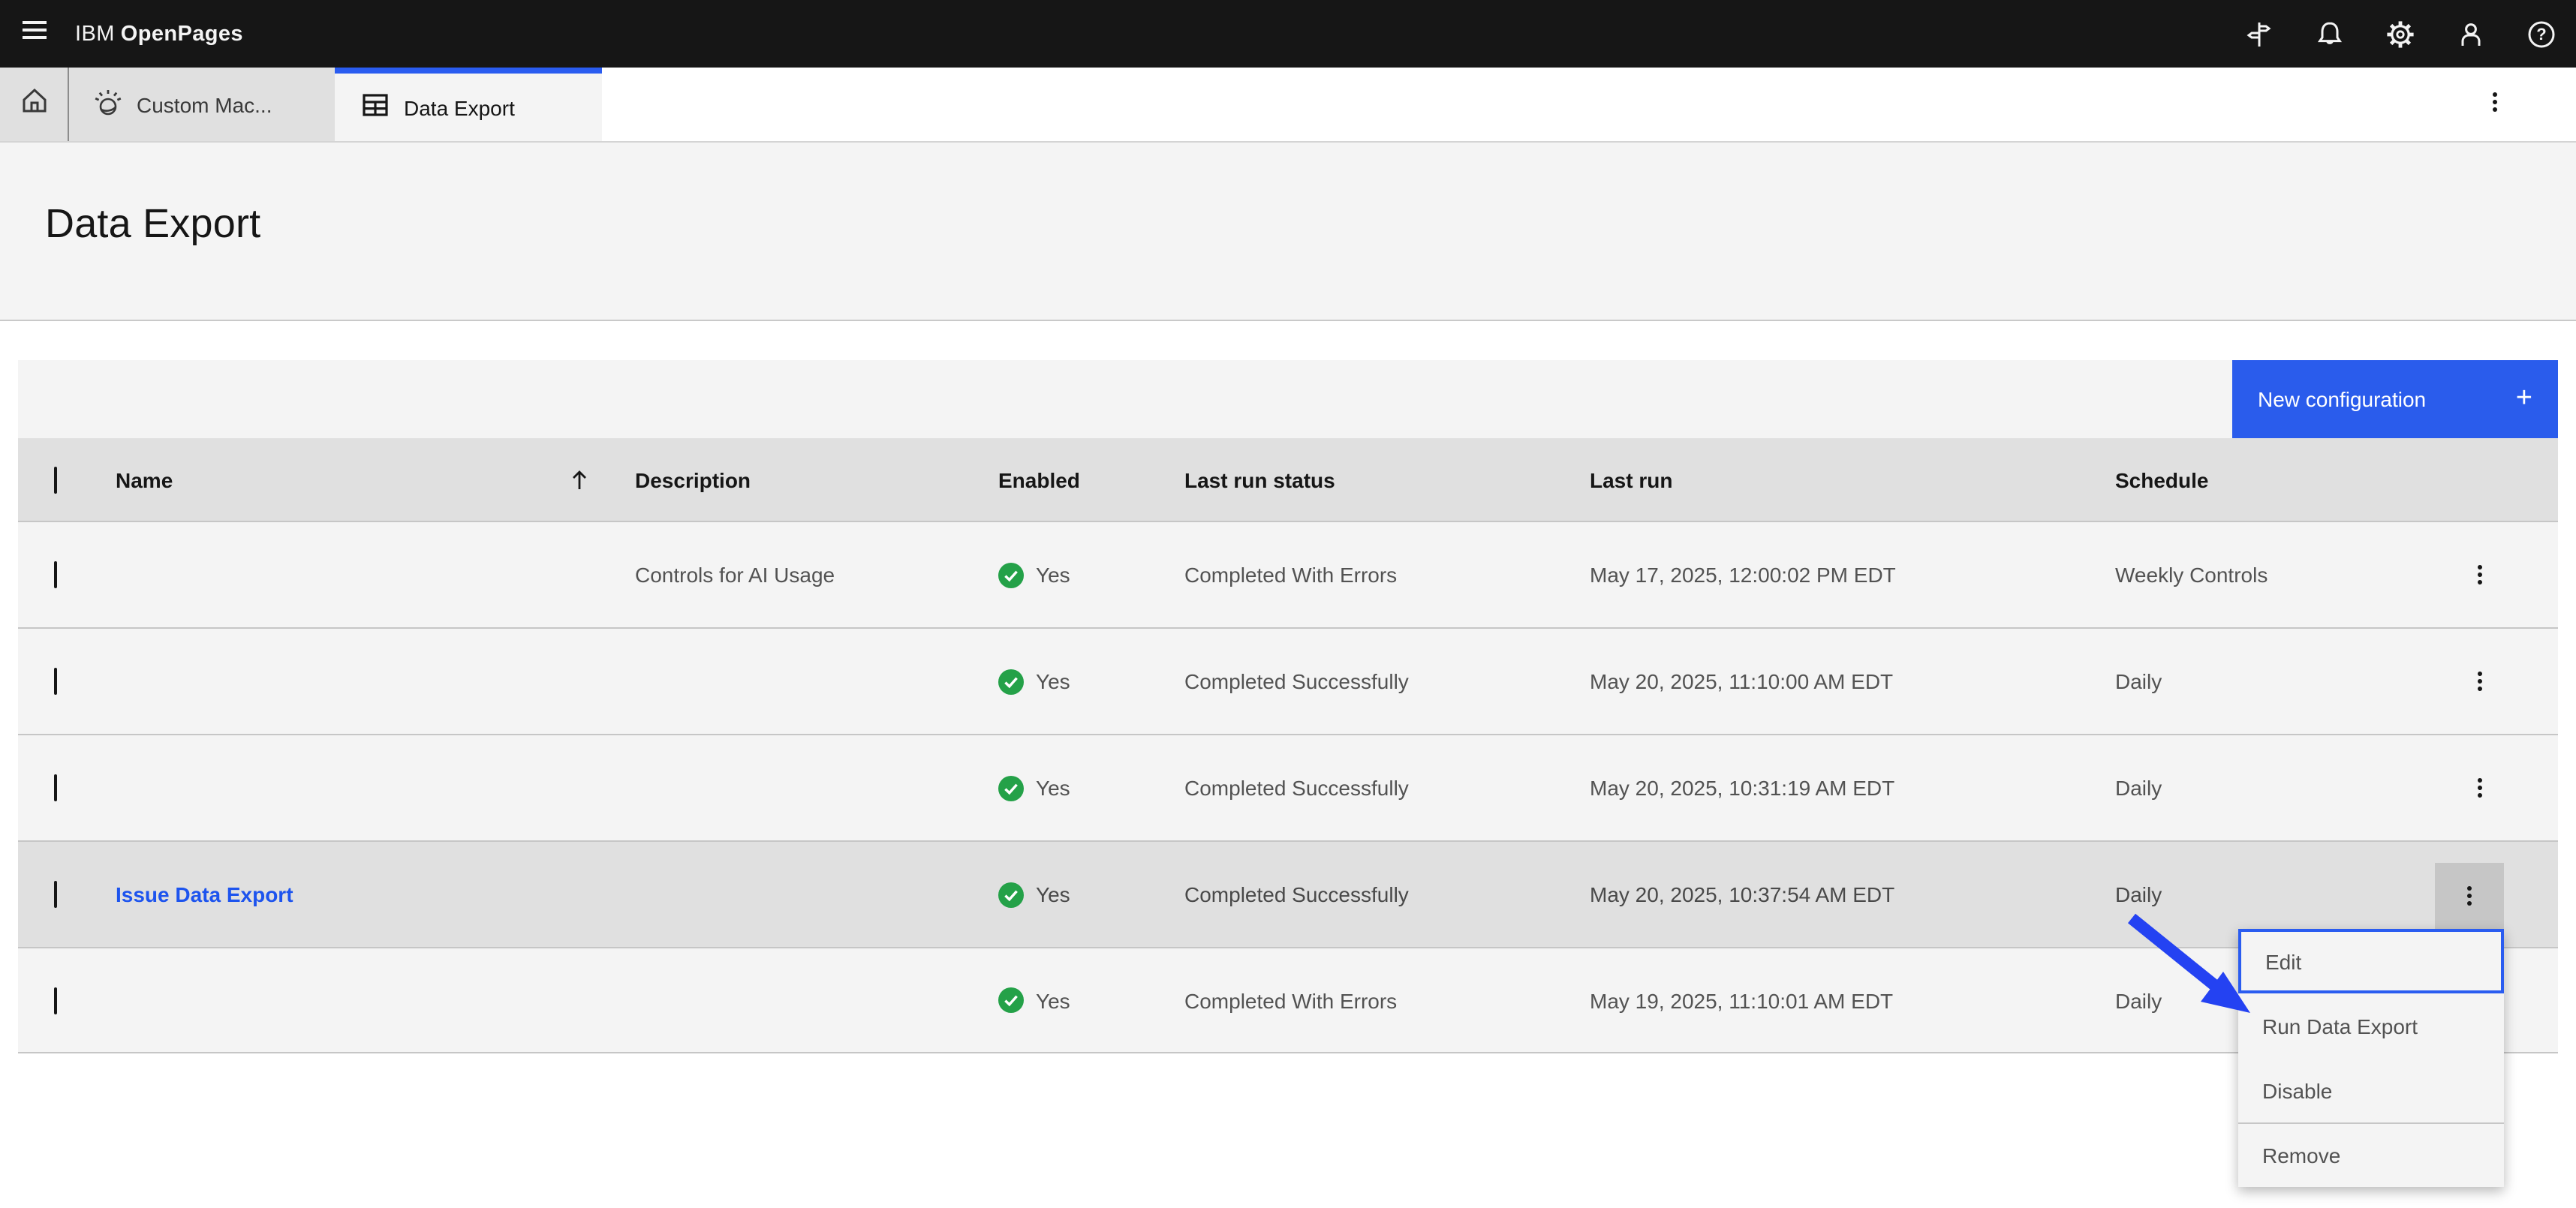 The height and width of the screenshot is (1208, 2576). I want to click on row-last-run: May 20, 2025, 11:10:00 AM EDT, so click(1742, 681).